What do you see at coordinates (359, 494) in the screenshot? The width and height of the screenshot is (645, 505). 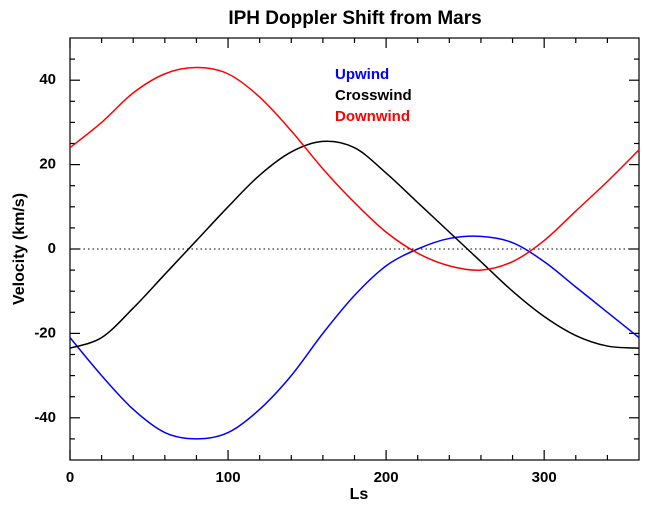 I see `x-axis-label: Ls` at bounding box center [359, 494].